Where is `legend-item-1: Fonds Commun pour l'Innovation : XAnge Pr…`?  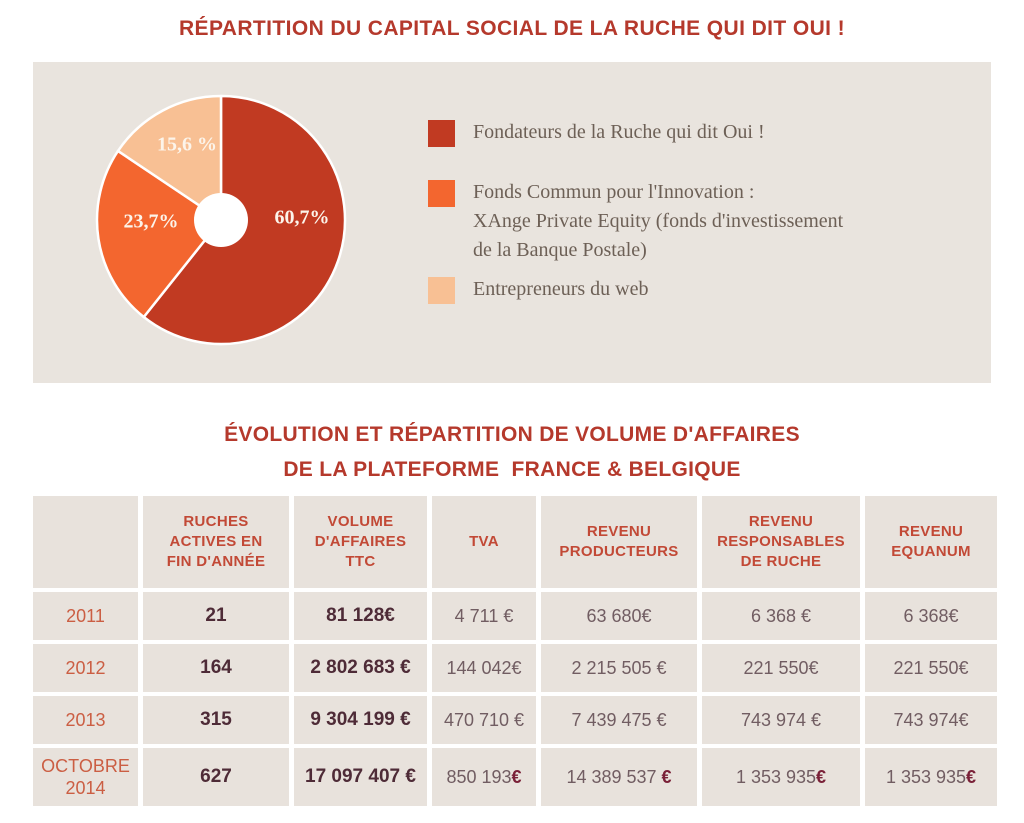 legend-item-1: Fonds Commun pour l'Innovation : XAnge Pr… is located at coordinates (698, 221).